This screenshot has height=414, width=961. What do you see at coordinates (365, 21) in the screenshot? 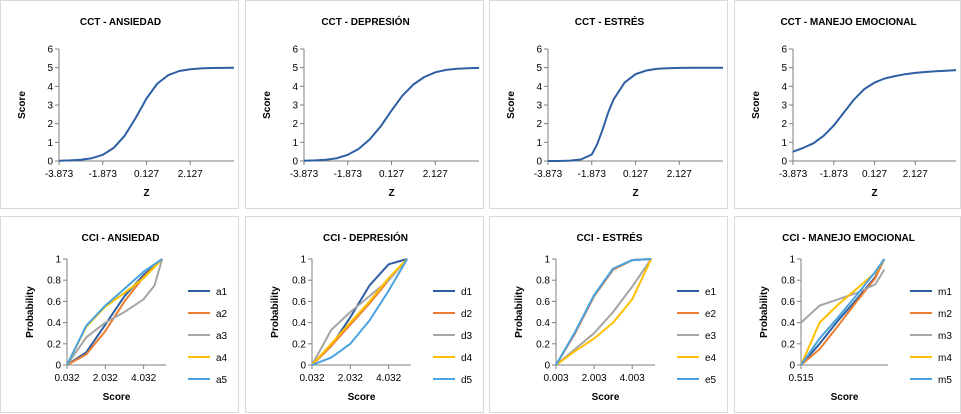
I see `chart-title: CCT - DEPRESIÓN` at bounding box center [365, 21].